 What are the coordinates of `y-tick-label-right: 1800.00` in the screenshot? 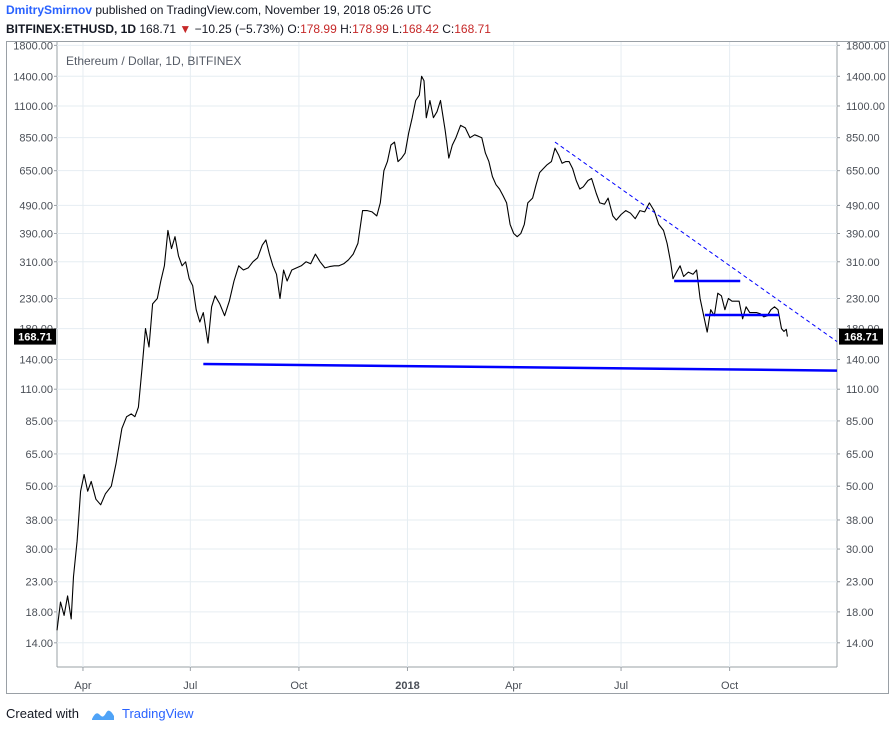 It's located at (866, 46).